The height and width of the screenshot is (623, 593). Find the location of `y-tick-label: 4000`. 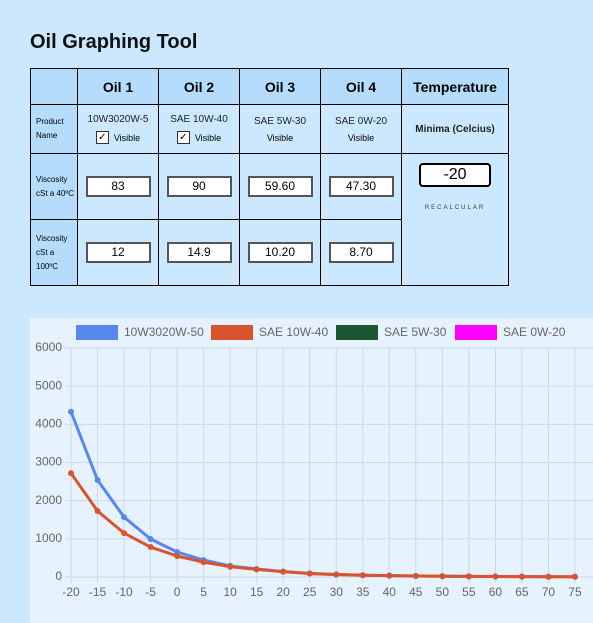

y-tick-label: 4000 is located at coordinates (48, 424).